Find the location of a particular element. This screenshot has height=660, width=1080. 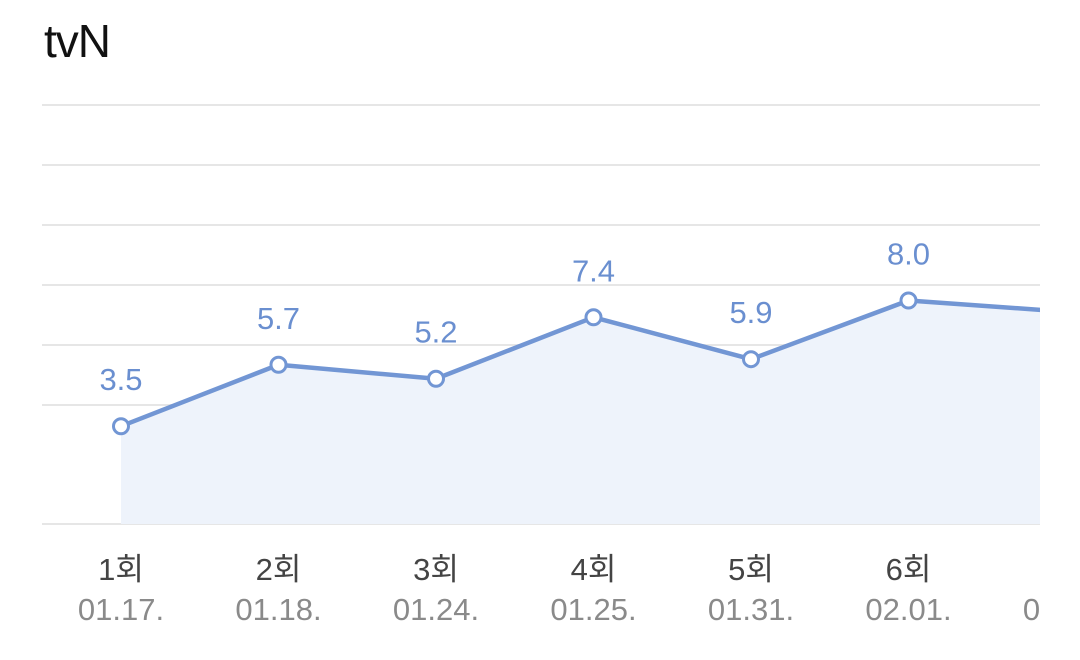

tick-label-date: 01.24. is located at coordinates (436, 609).